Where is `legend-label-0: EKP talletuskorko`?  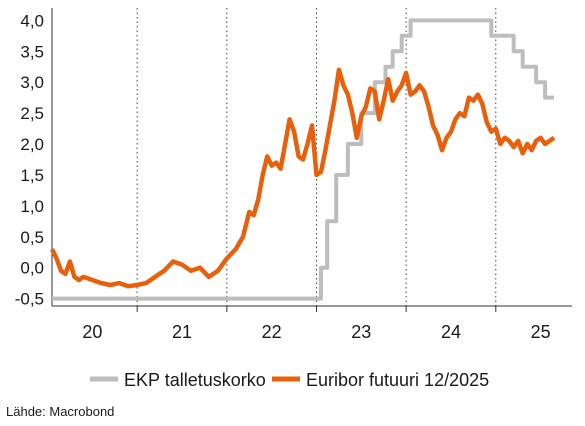 legend-label-0: EKP talletuskorko is located at coordinates (195, 380).